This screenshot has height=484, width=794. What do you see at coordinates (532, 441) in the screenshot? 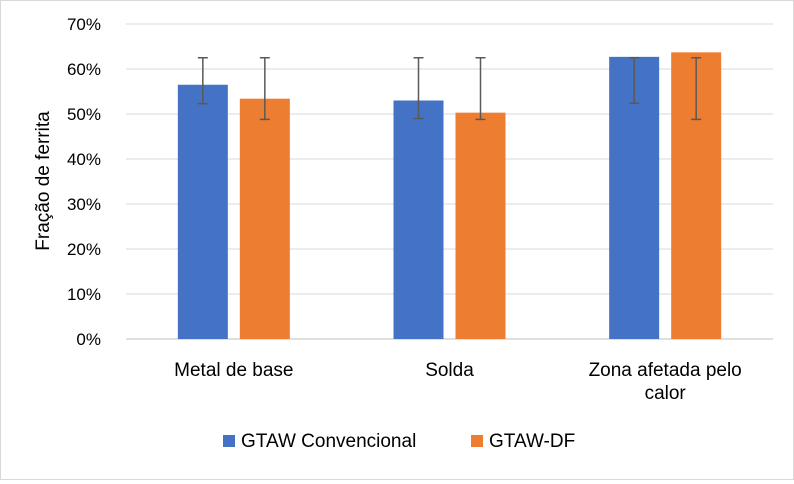
I see `legend-label: GTAW-DF` at bounding box center [532, 441].